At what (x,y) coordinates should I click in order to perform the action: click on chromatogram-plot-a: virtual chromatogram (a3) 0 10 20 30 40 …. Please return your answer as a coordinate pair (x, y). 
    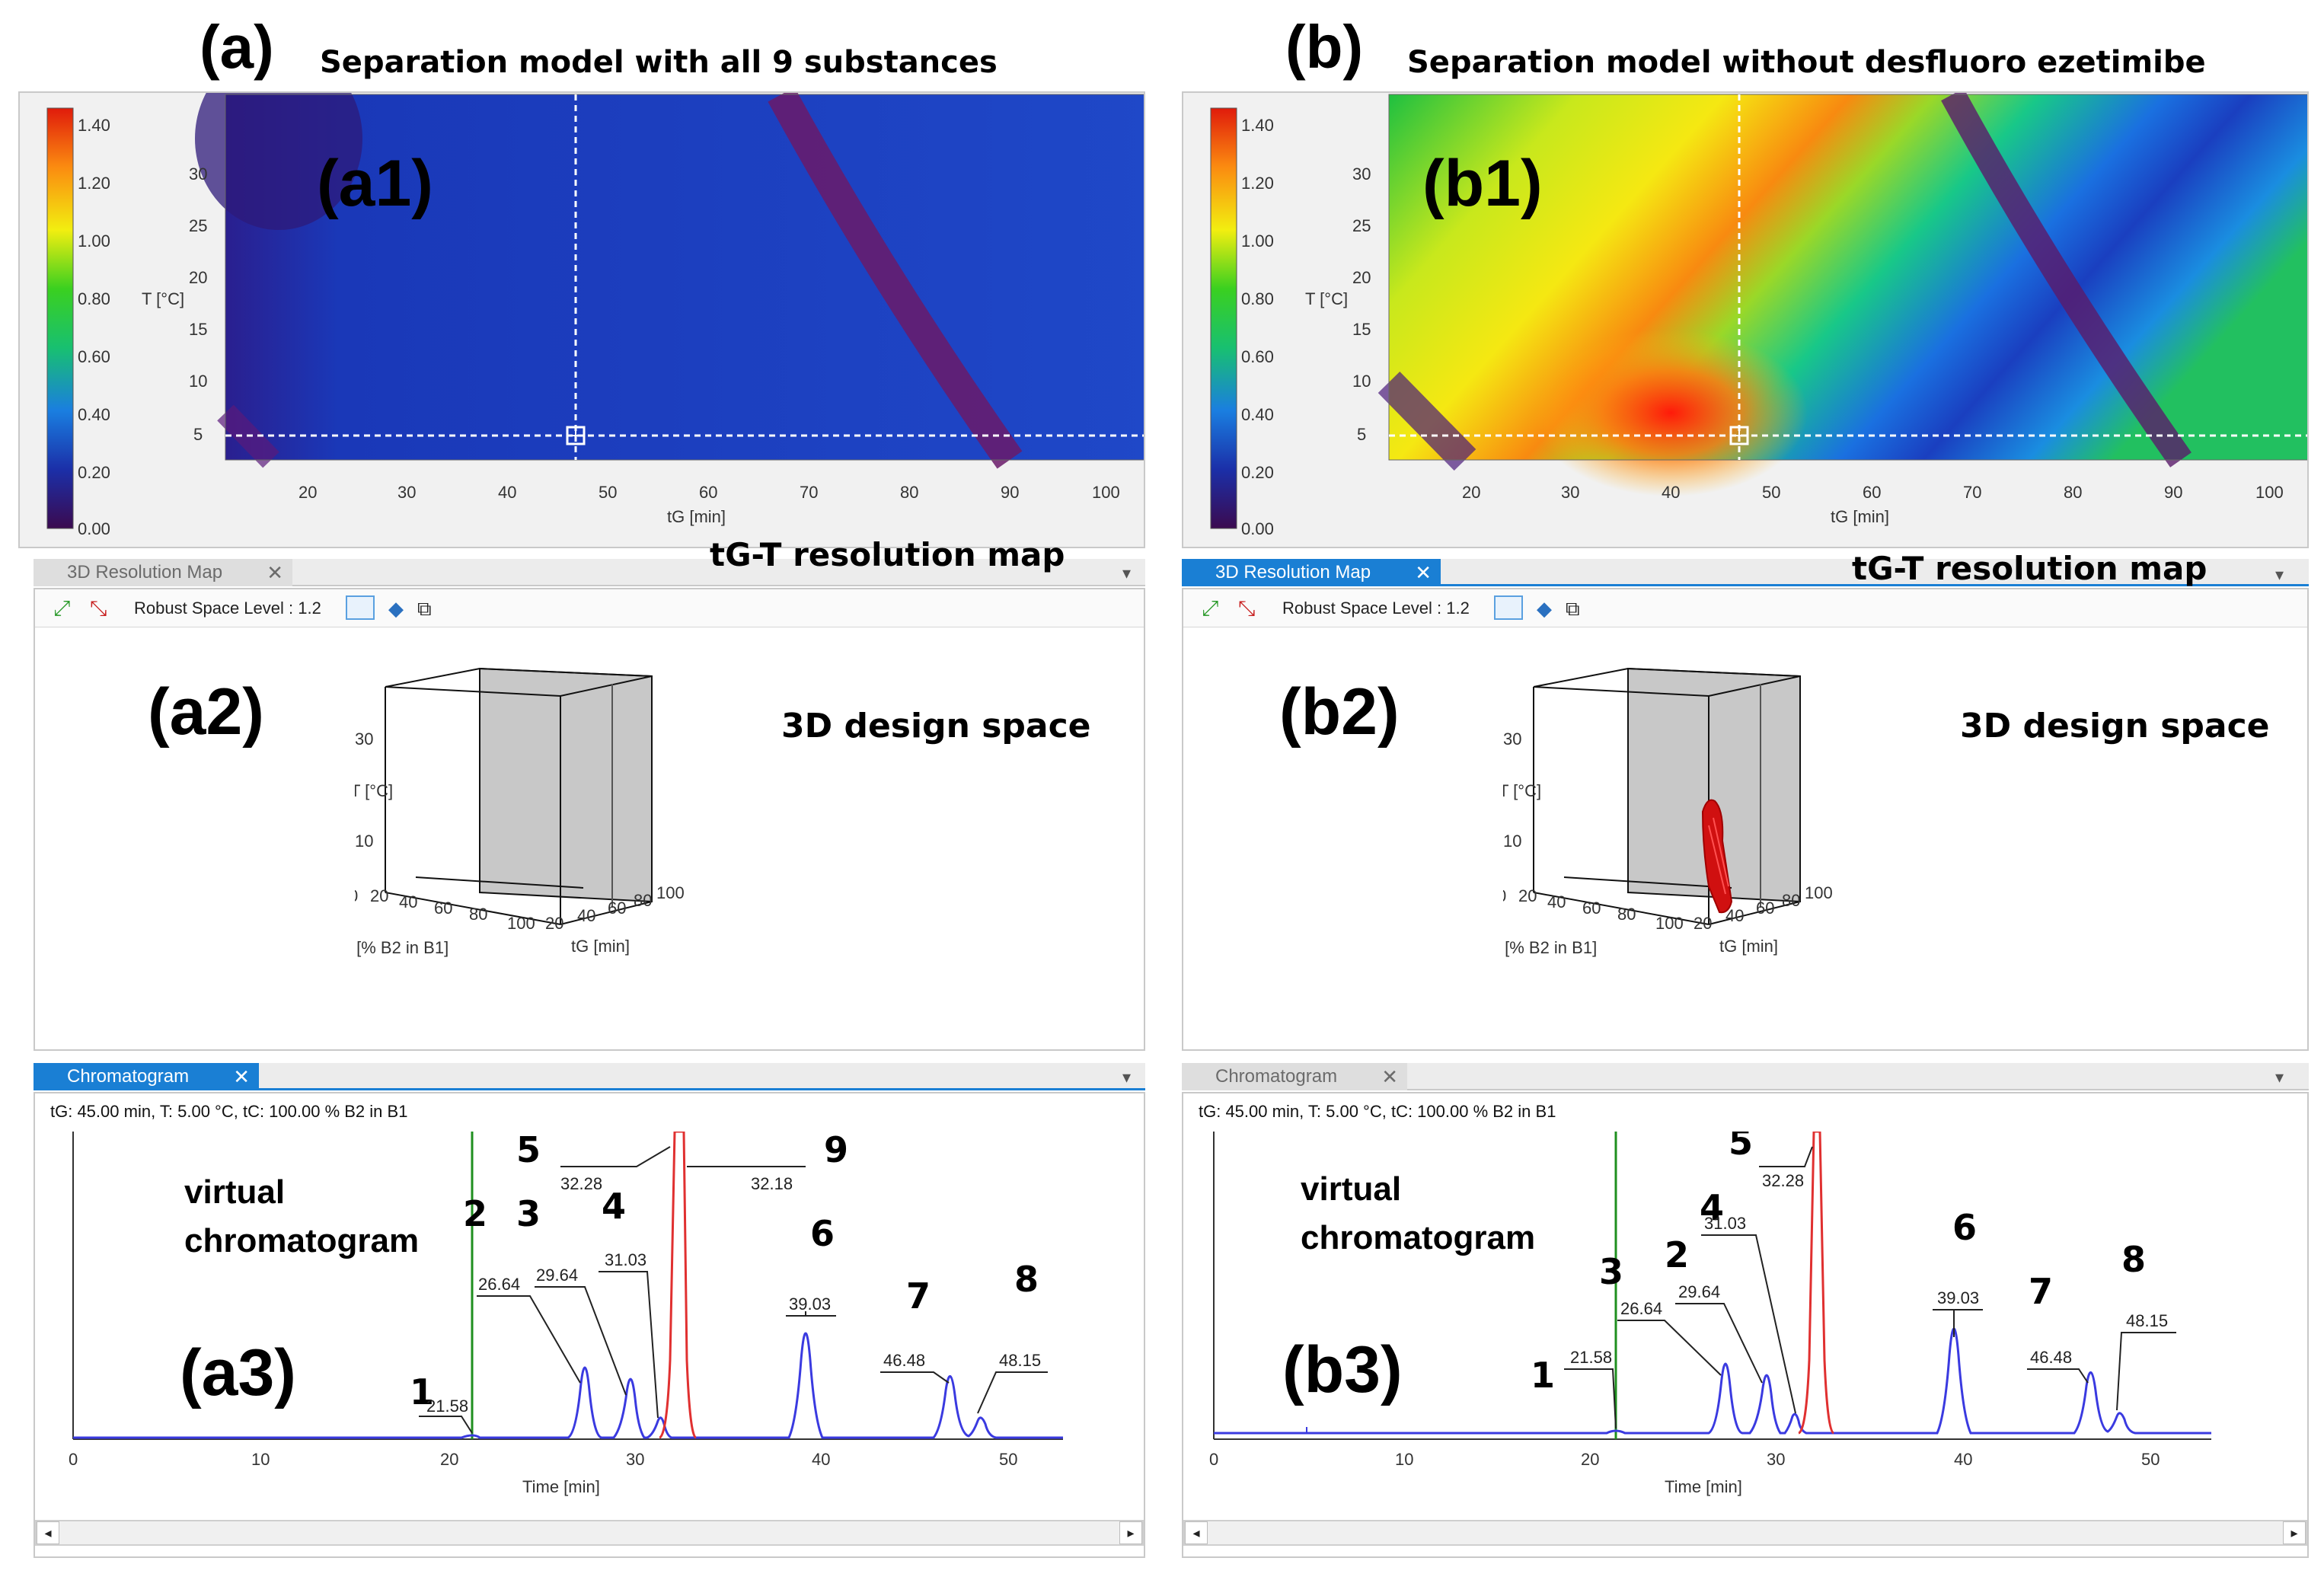
    Looking at the image, I should click on (589, 1322).